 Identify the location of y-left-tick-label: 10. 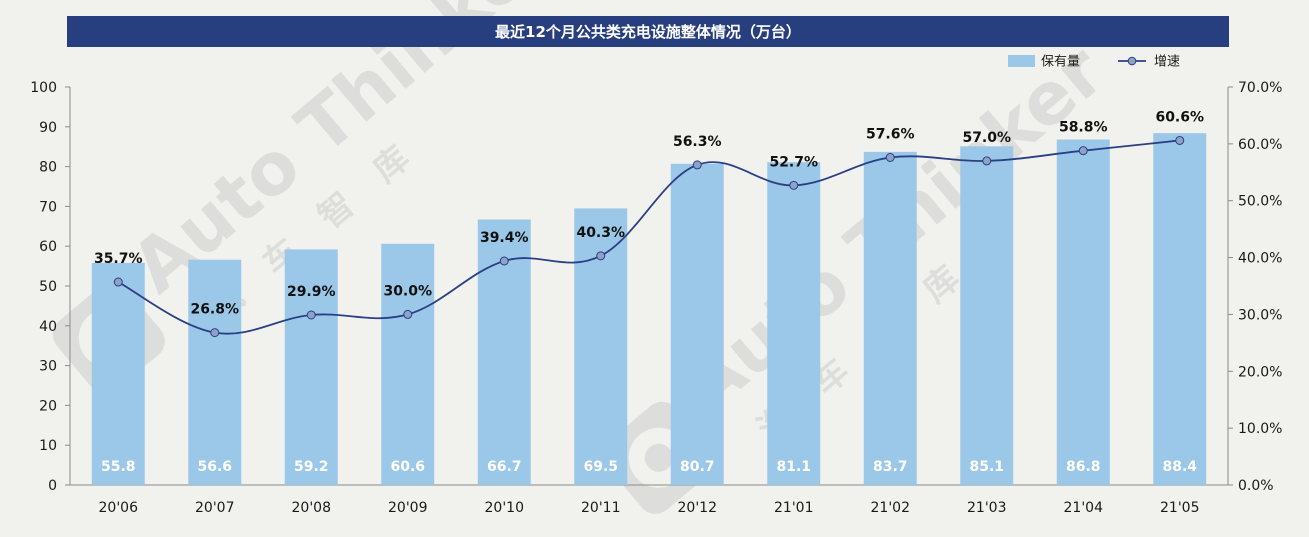
(48, 446).